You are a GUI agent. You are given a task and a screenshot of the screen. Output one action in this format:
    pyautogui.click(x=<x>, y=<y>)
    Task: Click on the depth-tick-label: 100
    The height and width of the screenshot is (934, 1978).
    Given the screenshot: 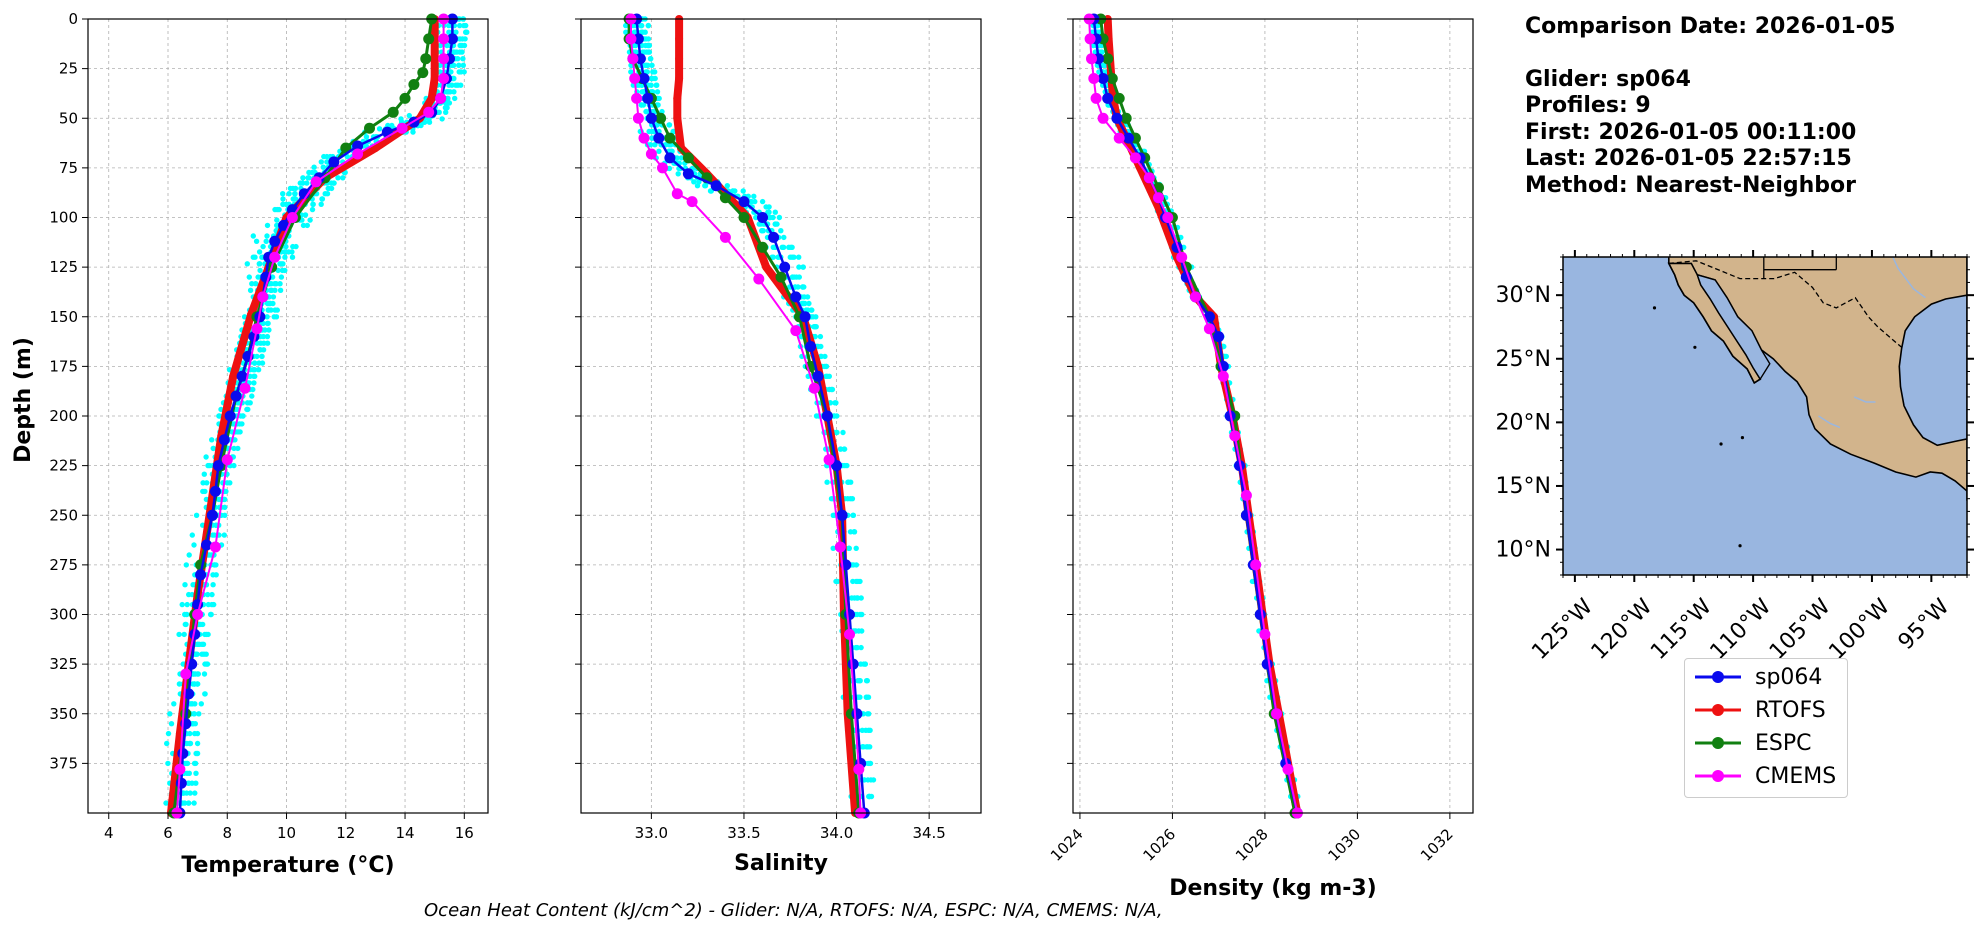 What is the action you would take?
    pyautogui.click(x=63, y=218)
    